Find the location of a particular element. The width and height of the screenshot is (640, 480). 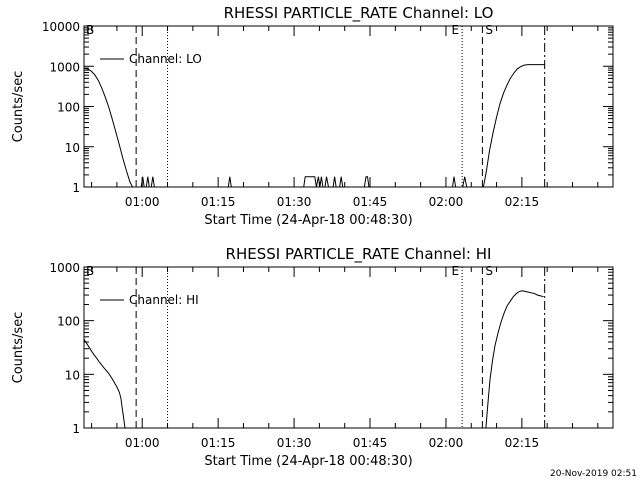

panel1-event-label: B is located at coordinates (90, 30).